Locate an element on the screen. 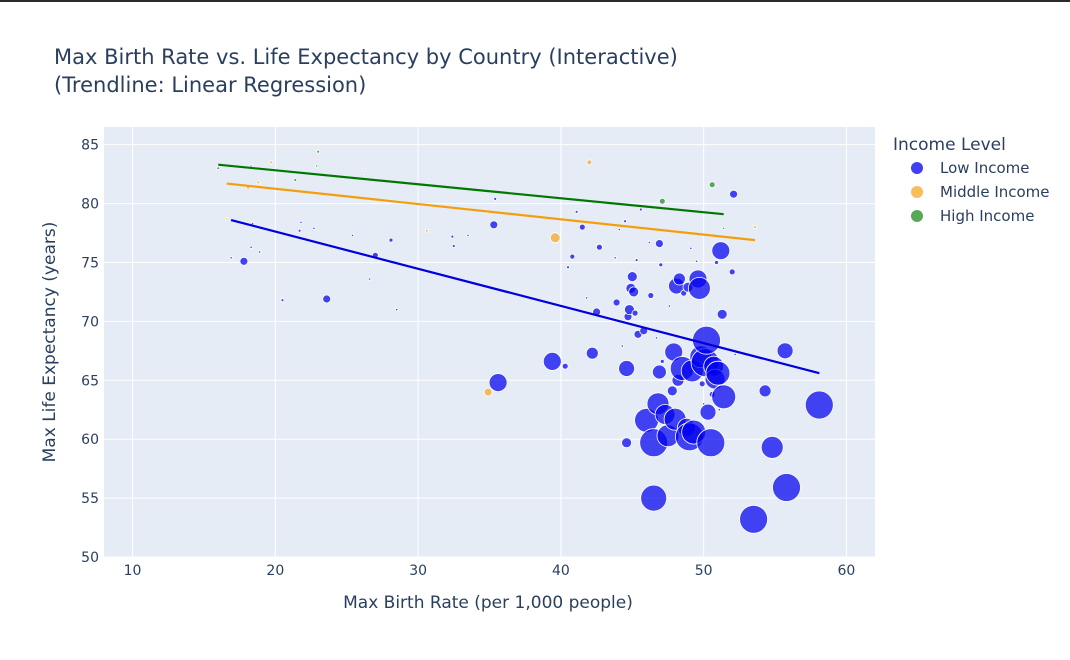 This screenshot has height=660, width=1070. legend-item: High Income is located at coordinates (972, 216).